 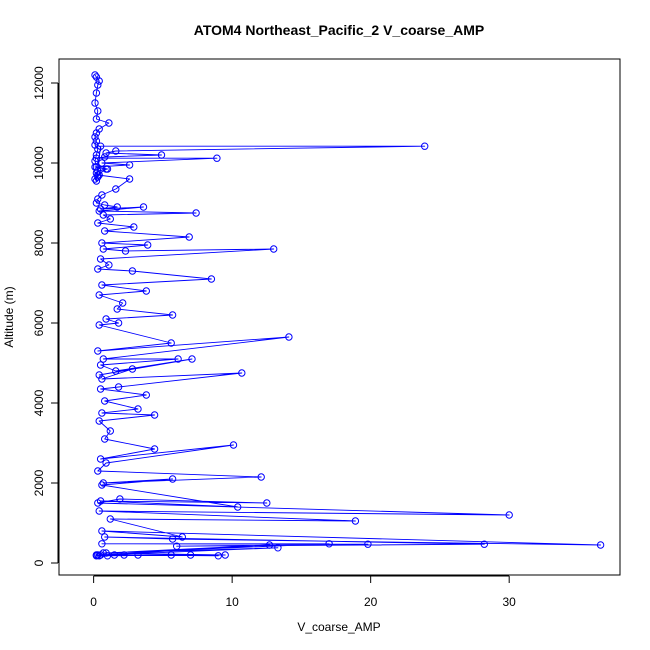 I want to click on x-tick-label: 0, so click(x=93, y=602).